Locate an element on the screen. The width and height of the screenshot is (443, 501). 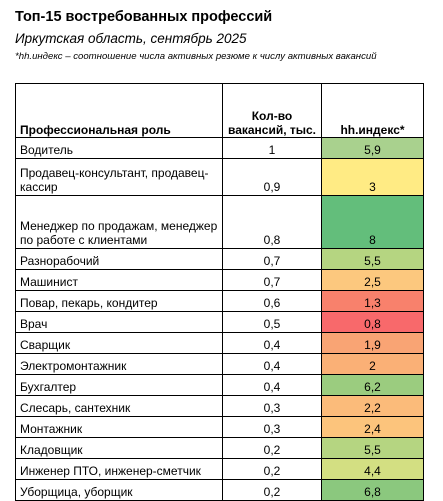
table-row: Разнорабочий 0,7 5,5 is located at coordinates (219, 259).